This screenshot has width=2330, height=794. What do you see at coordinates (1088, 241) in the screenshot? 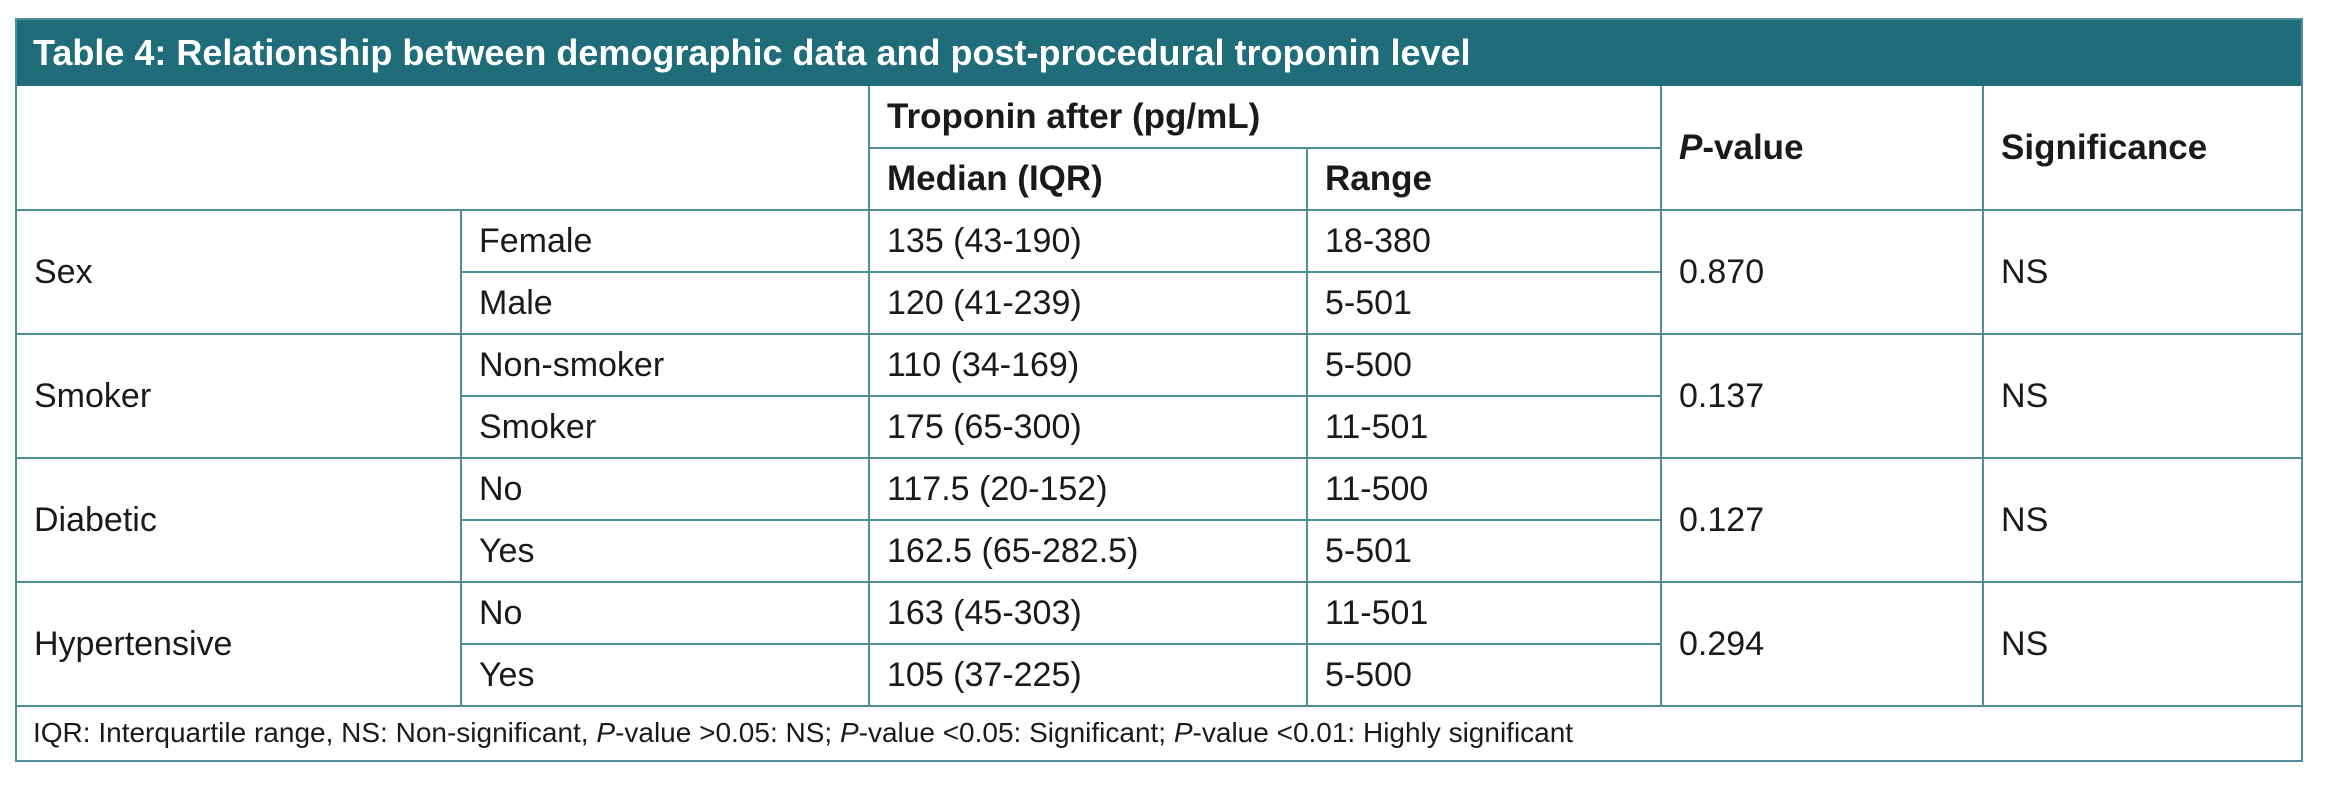
I see `median-cell: 135 (43-190)` at bounding box center [1088, 241].